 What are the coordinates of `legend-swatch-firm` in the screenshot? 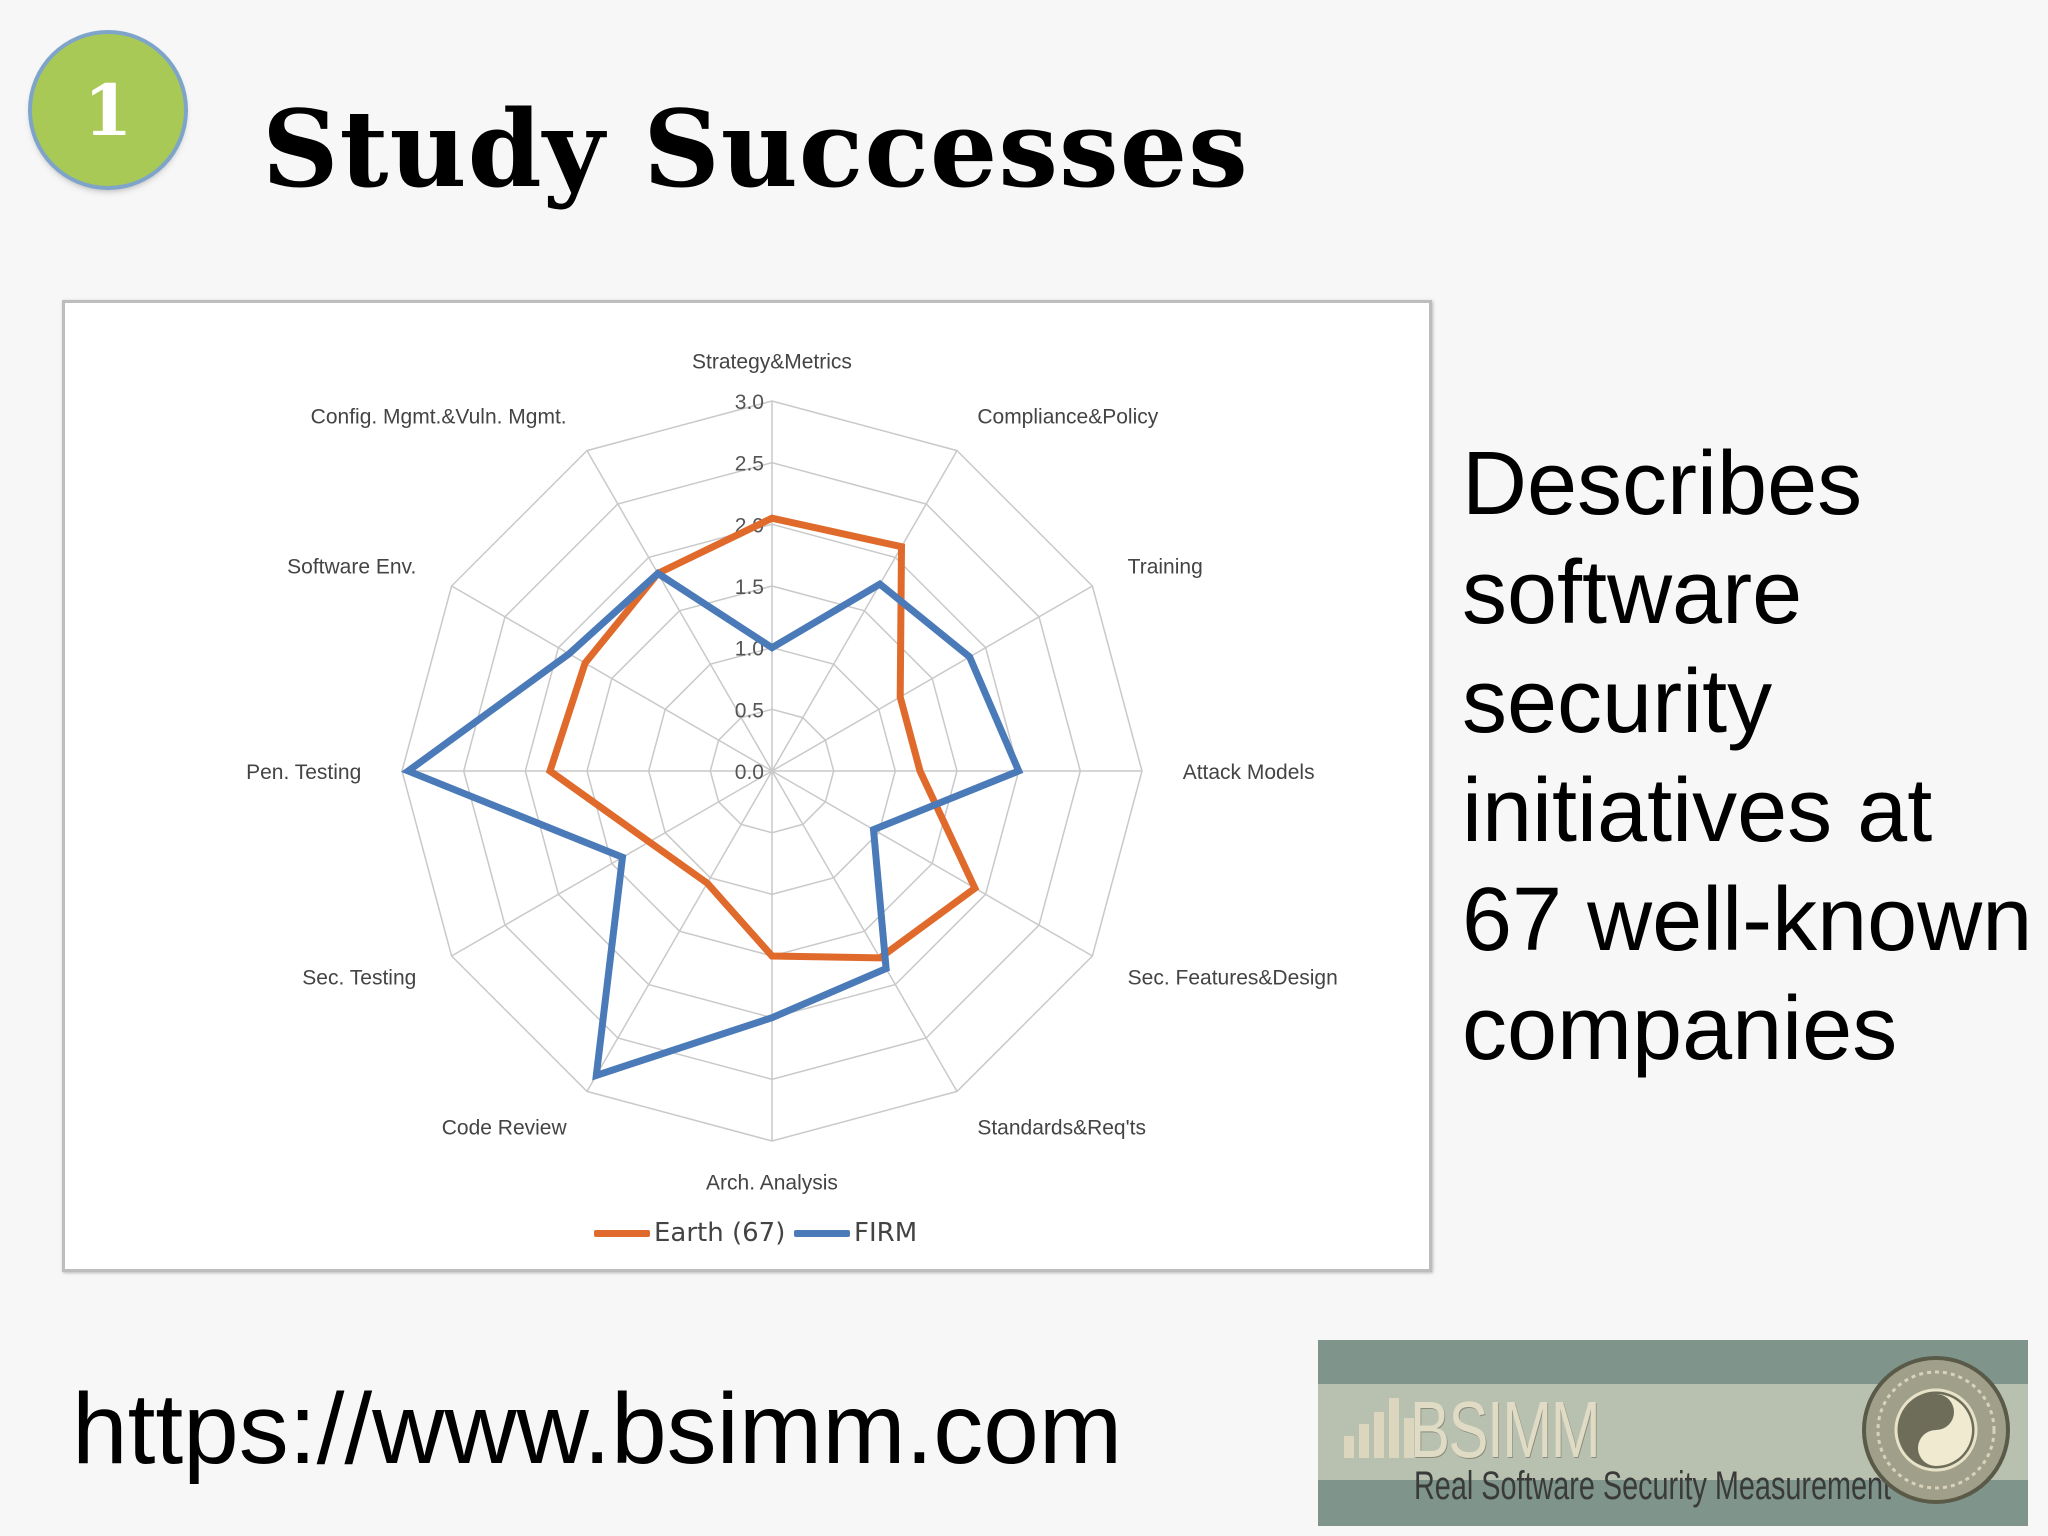 It's located at (822, 1233).